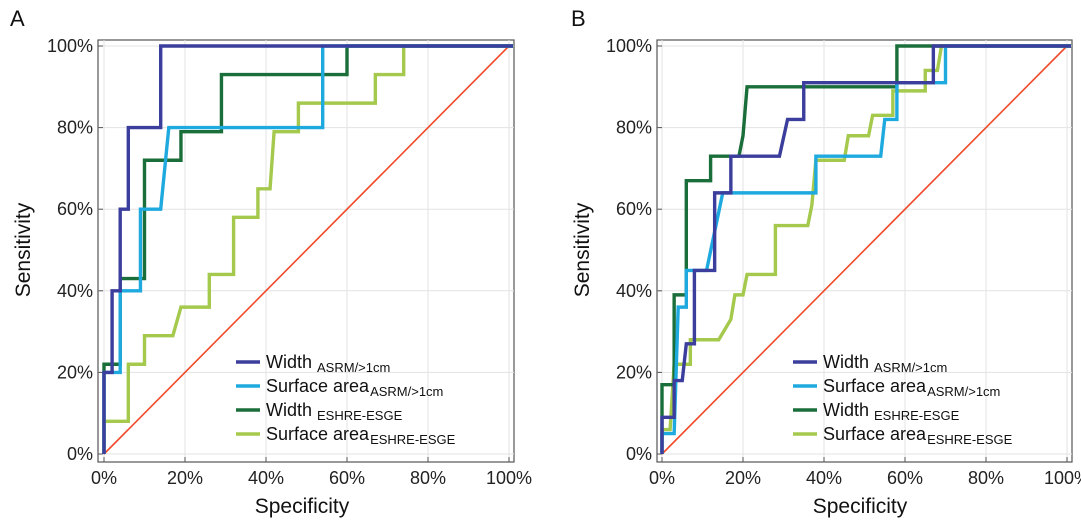 The image size is (1081, 521). What do you see at coordinates (582, 249) in the screenshot?
I see `y-axis-label-b: Sensitivity` at bounding box center [582, 249].